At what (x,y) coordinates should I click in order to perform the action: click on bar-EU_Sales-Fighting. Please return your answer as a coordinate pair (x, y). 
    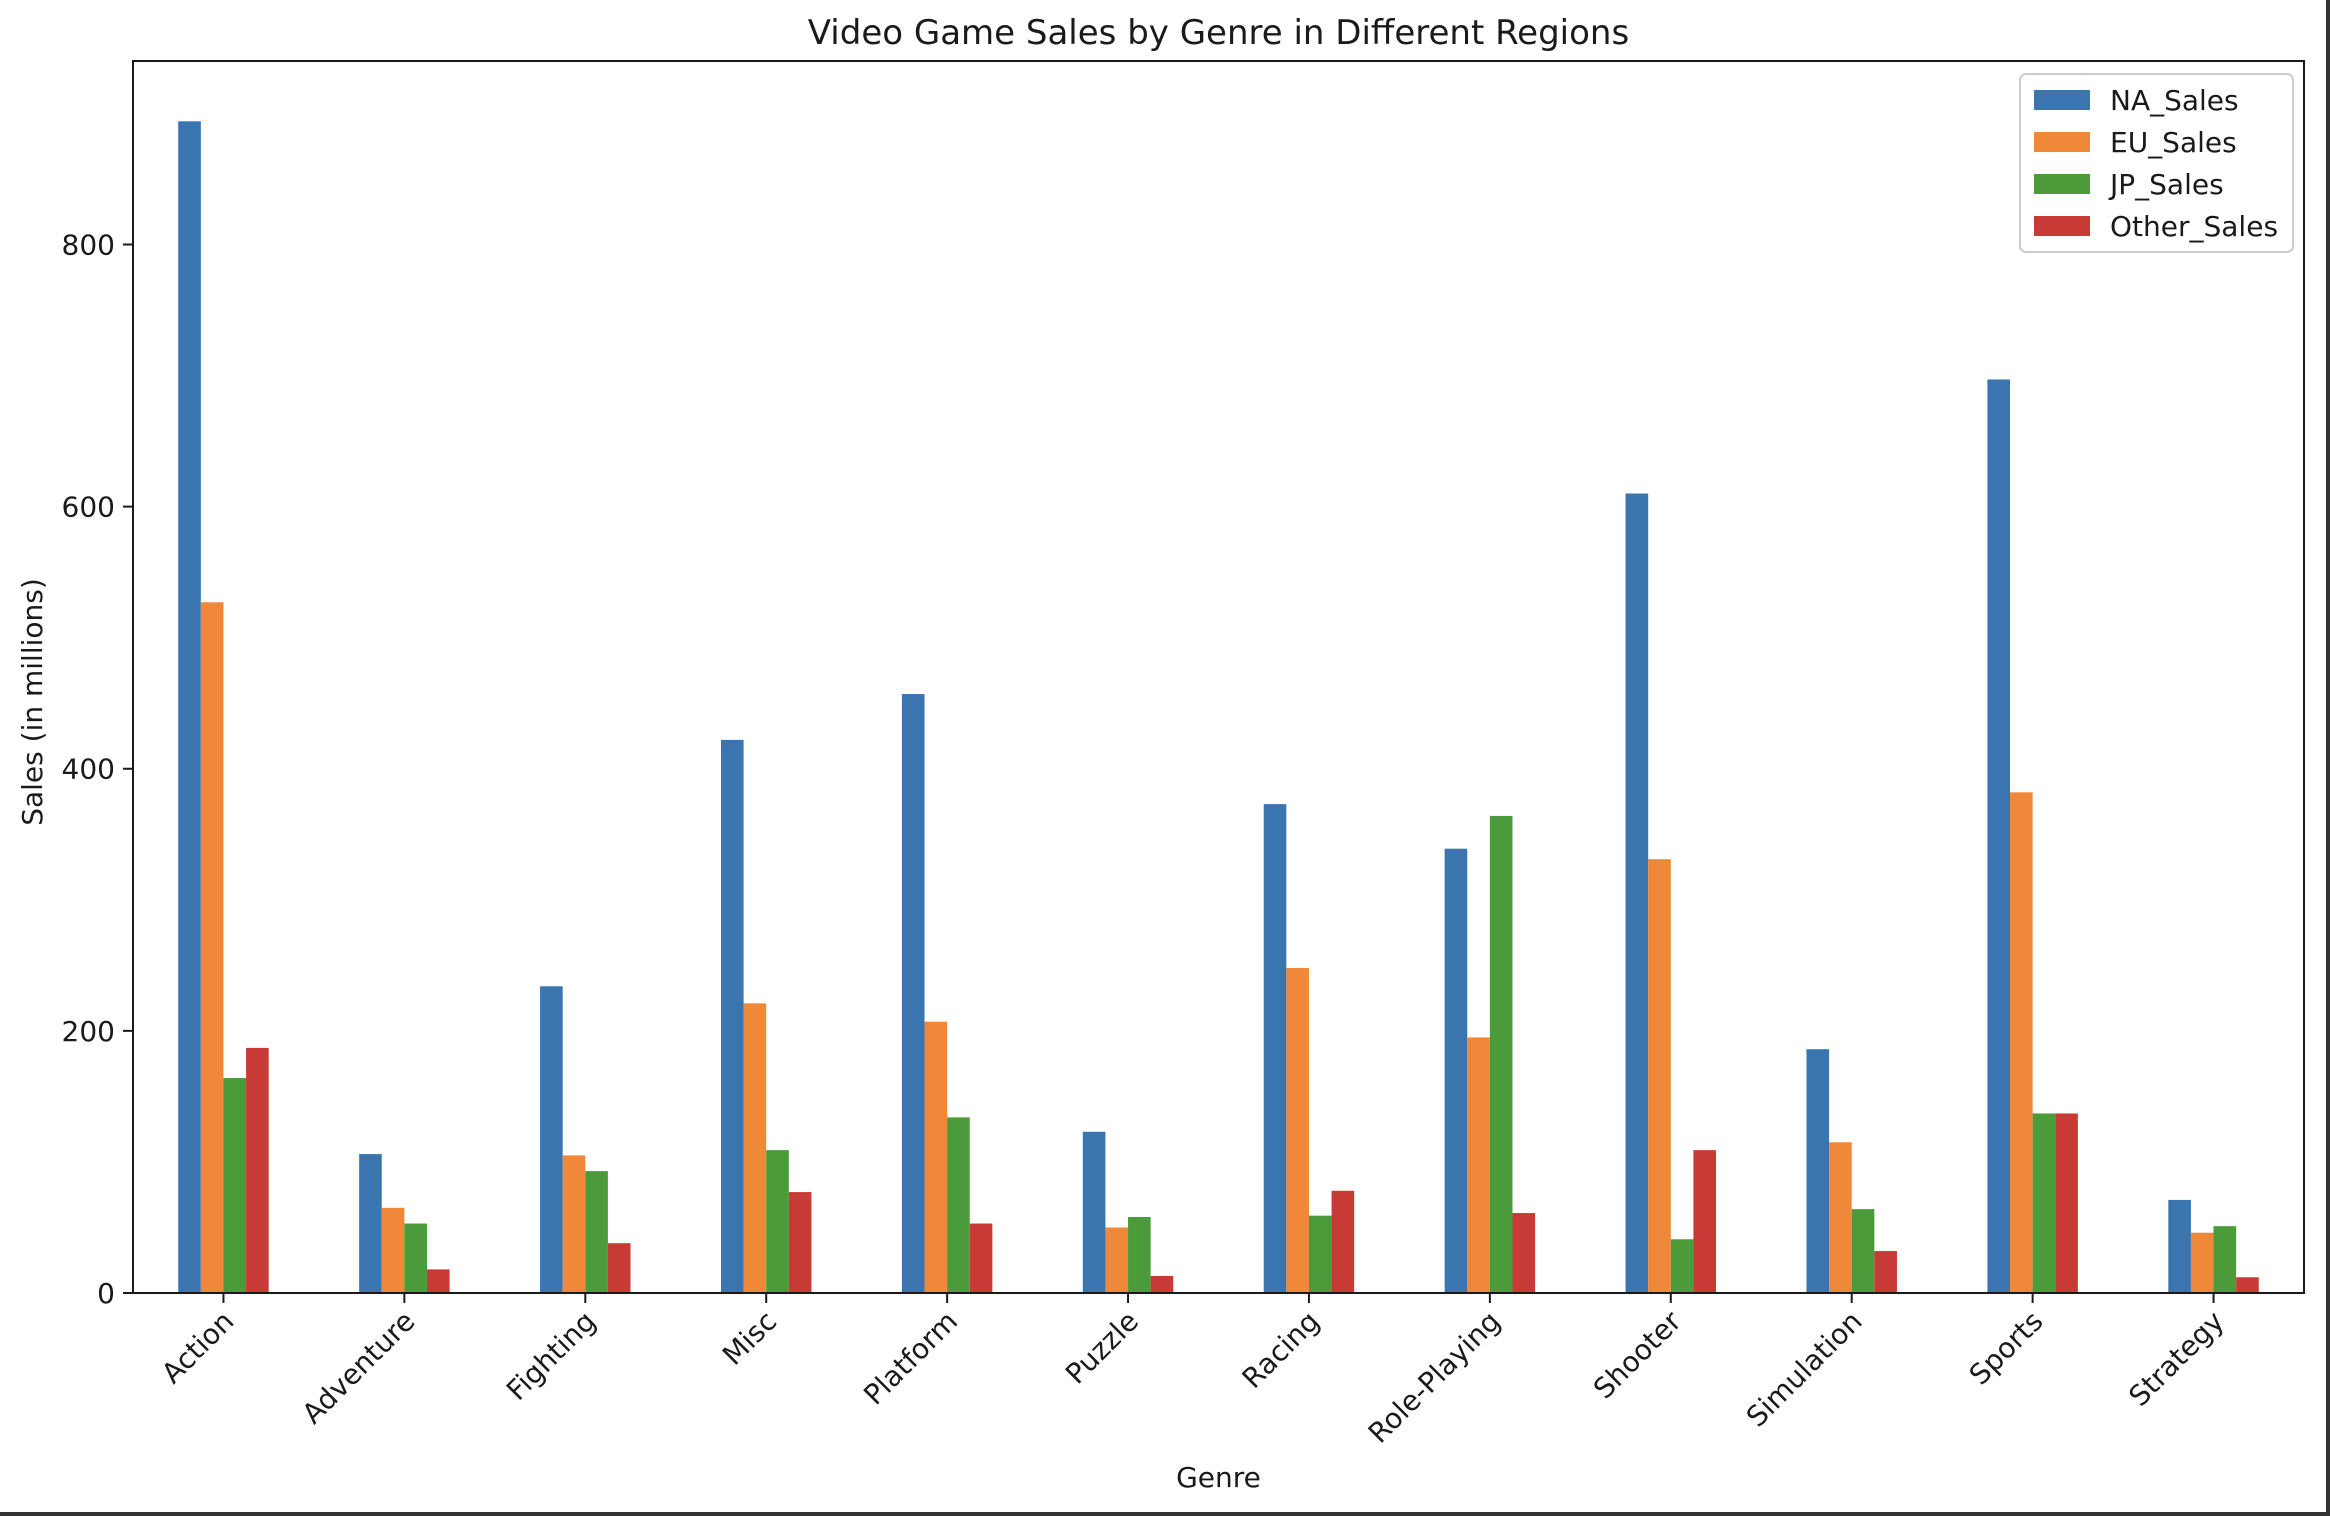
    Looking at the image, I should click on (574, 1224).